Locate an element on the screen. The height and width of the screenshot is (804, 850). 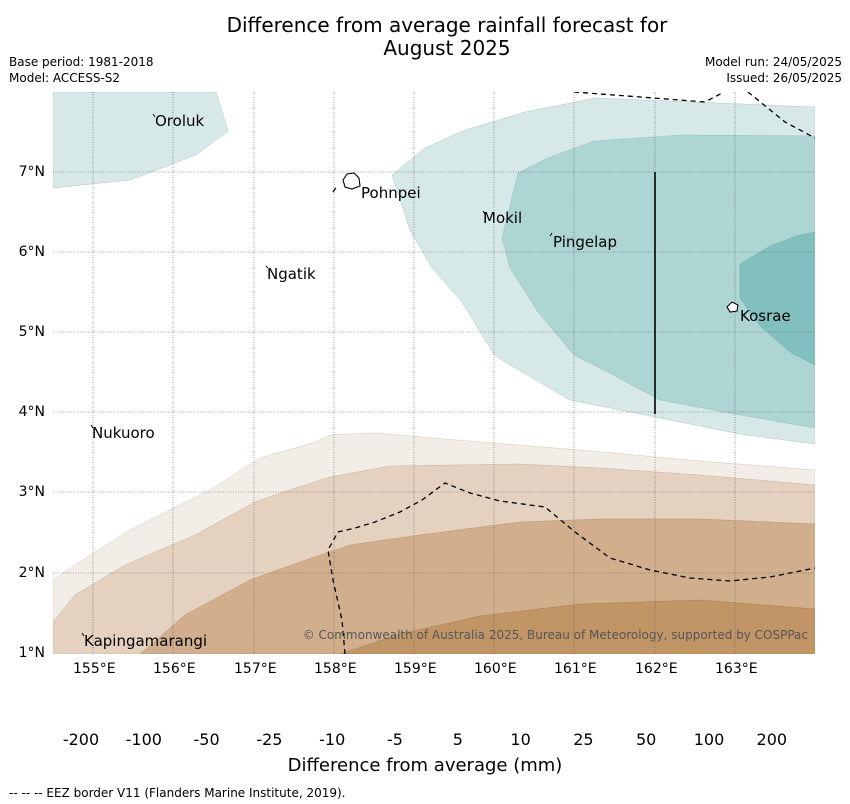
colorbar-tick-label: -200 is located at coordinates (81, 739).